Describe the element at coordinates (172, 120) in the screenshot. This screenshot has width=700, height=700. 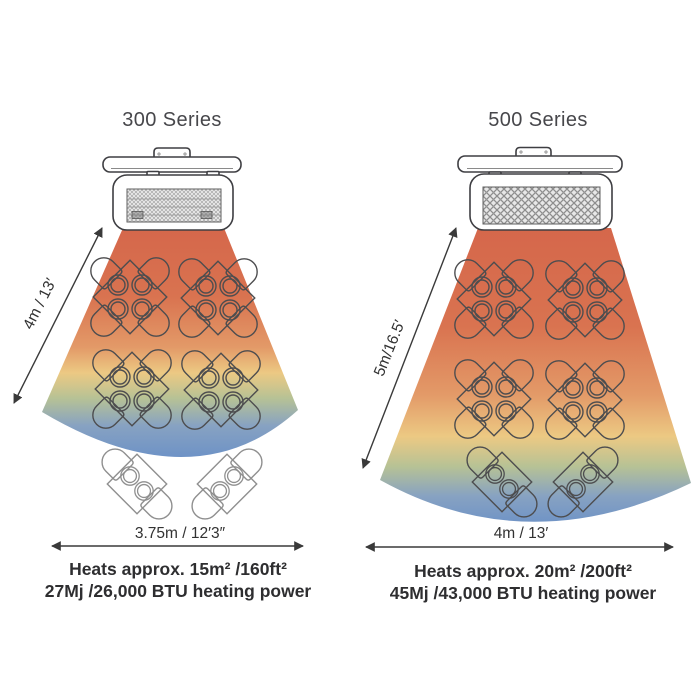
I see `series-300-title: 300 Series` at that location.